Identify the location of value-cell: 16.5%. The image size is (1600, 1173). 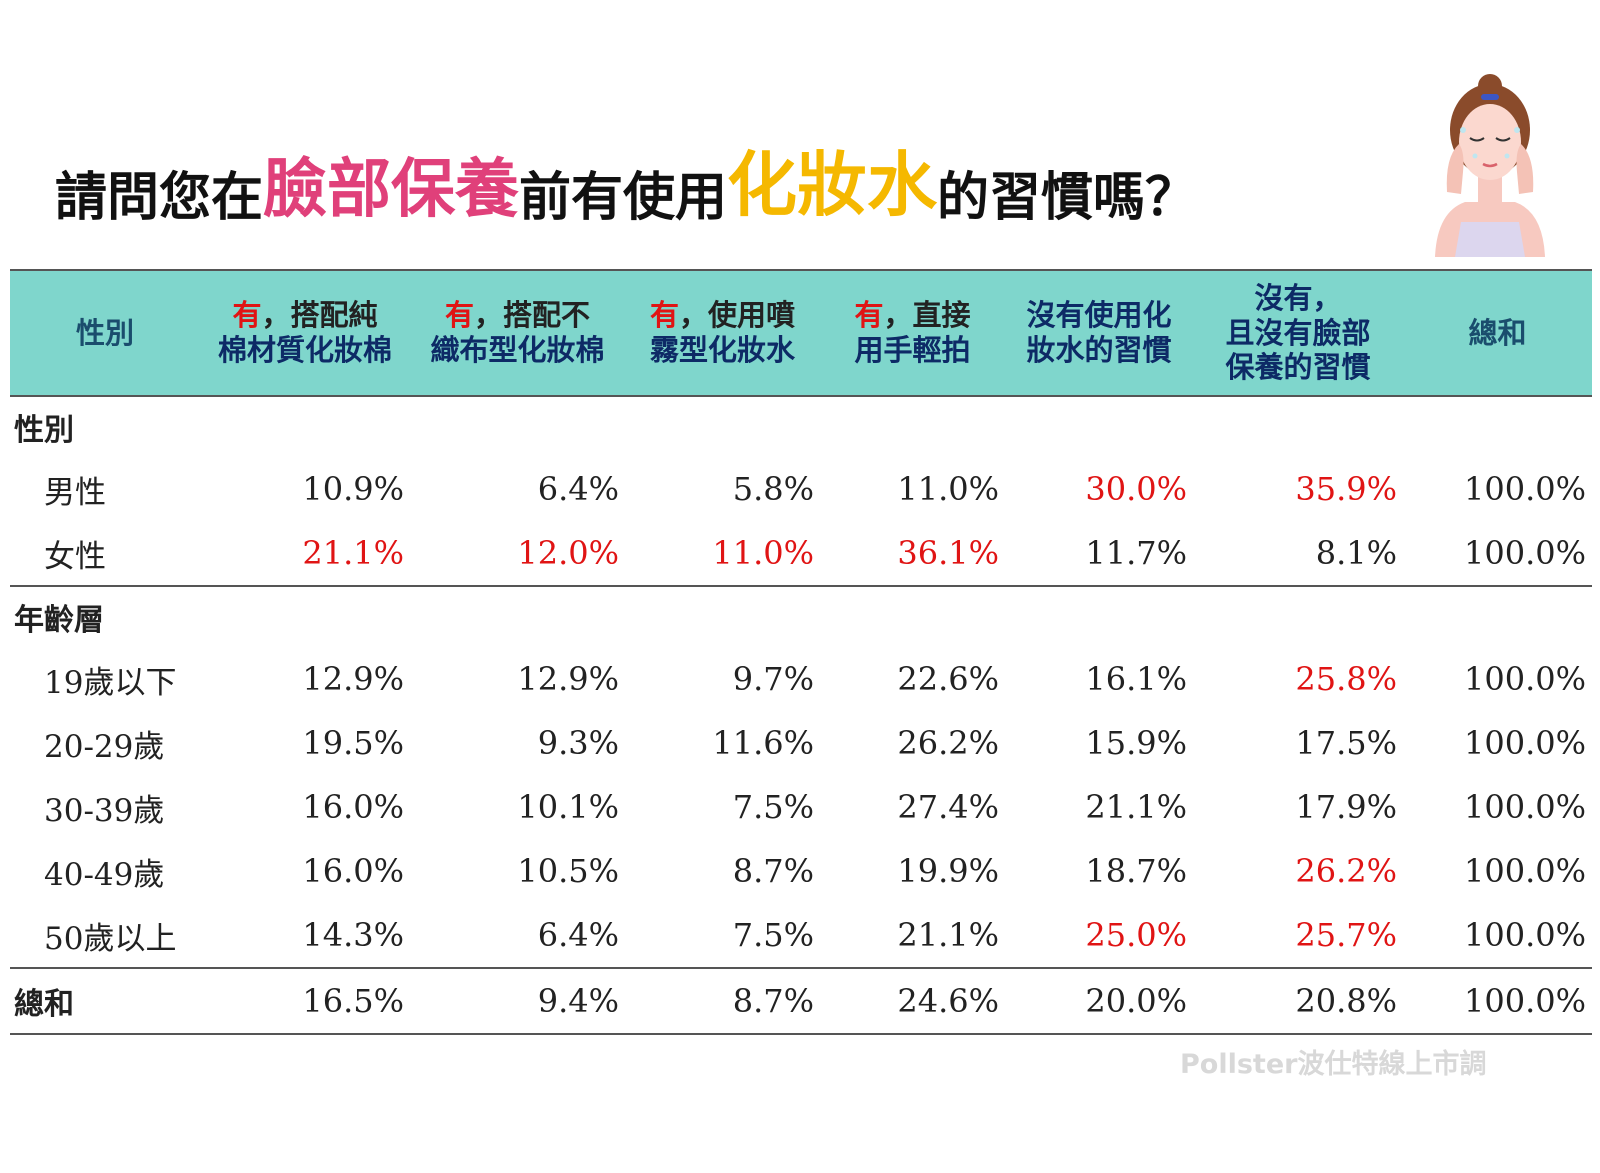
(305, 1001).